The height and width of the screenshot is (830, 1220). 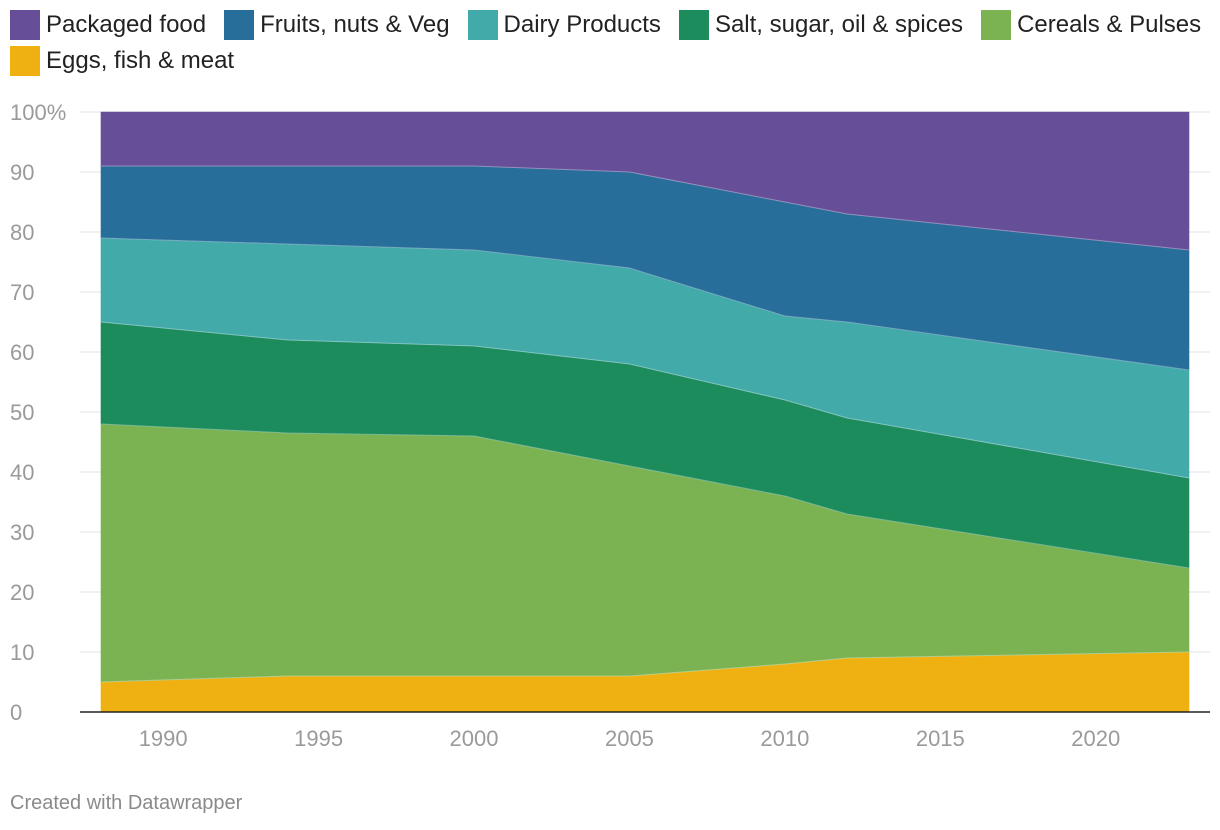 I want to click on legend-label: Dairy Products, so click(x=582, y=24).